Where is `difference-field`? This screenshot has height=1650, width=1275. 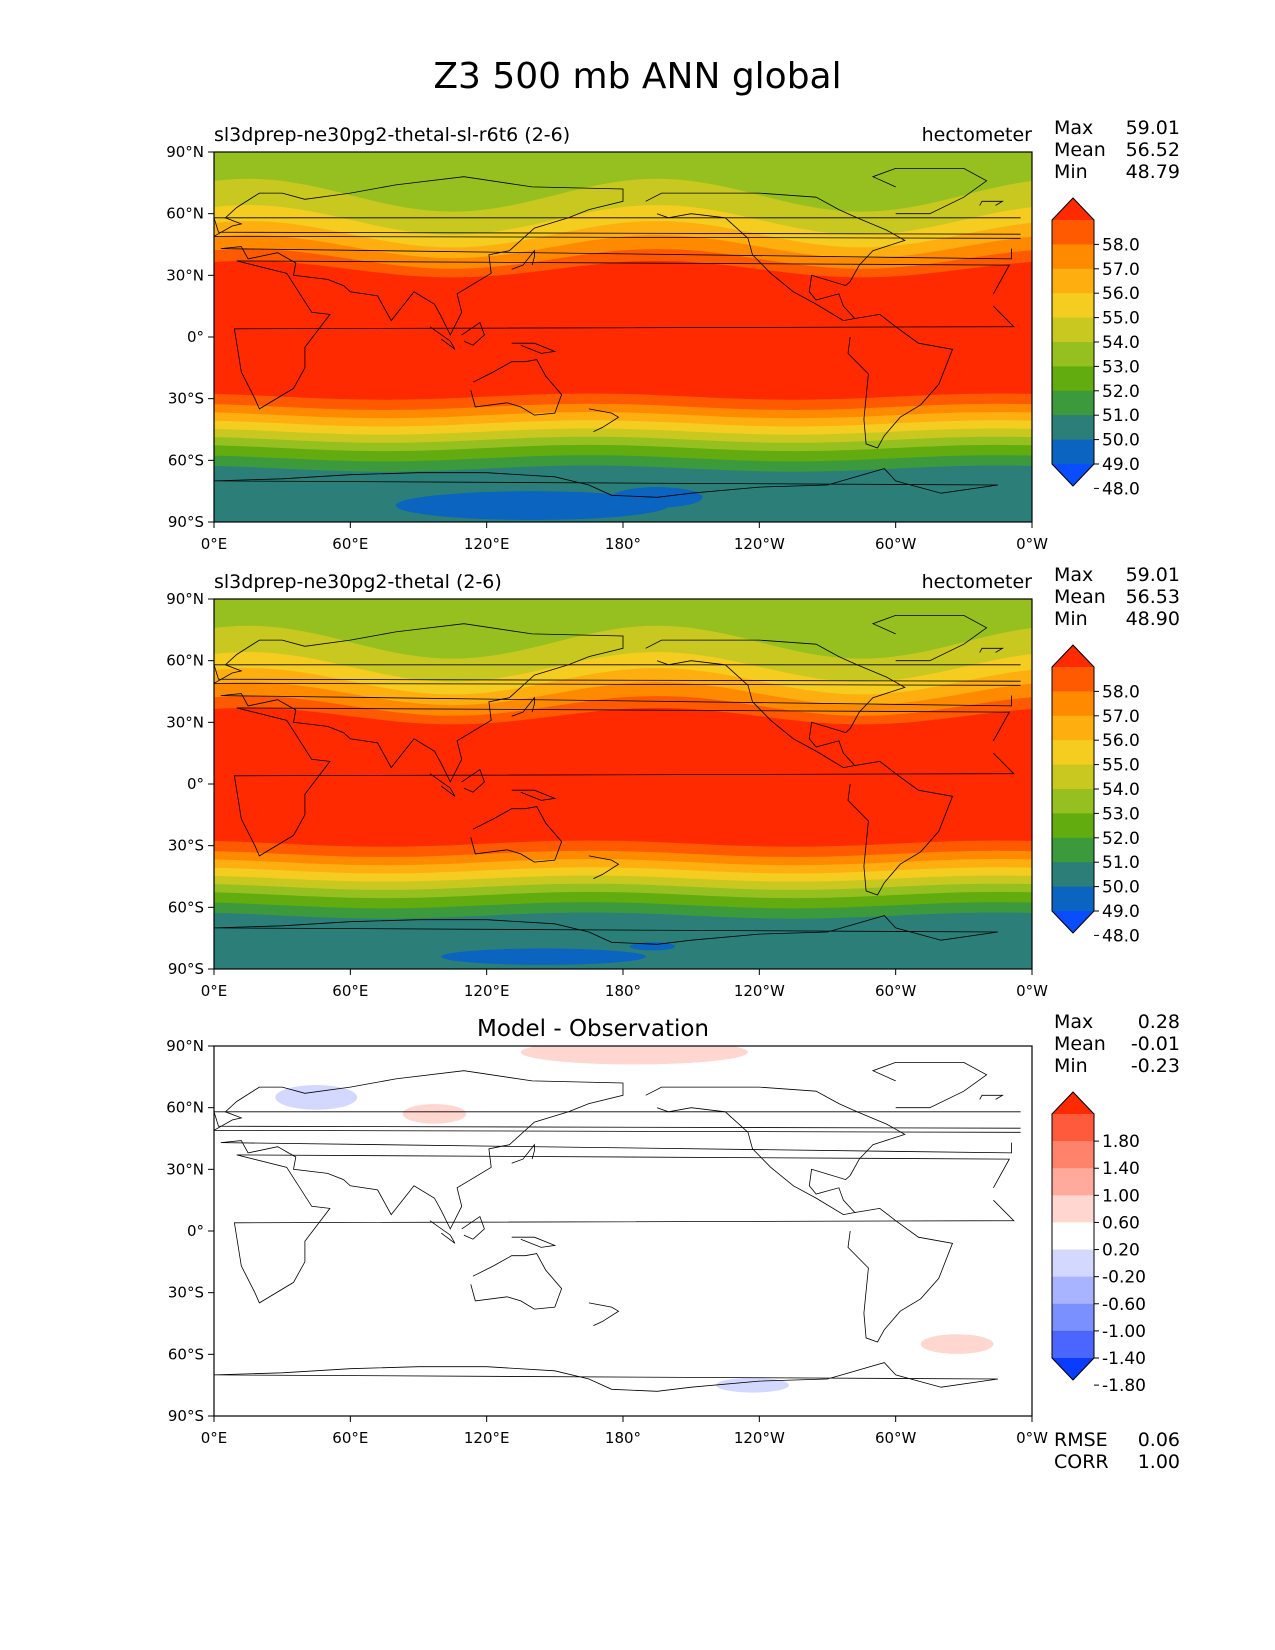
difference-field is located at coordinates (623, 1231).